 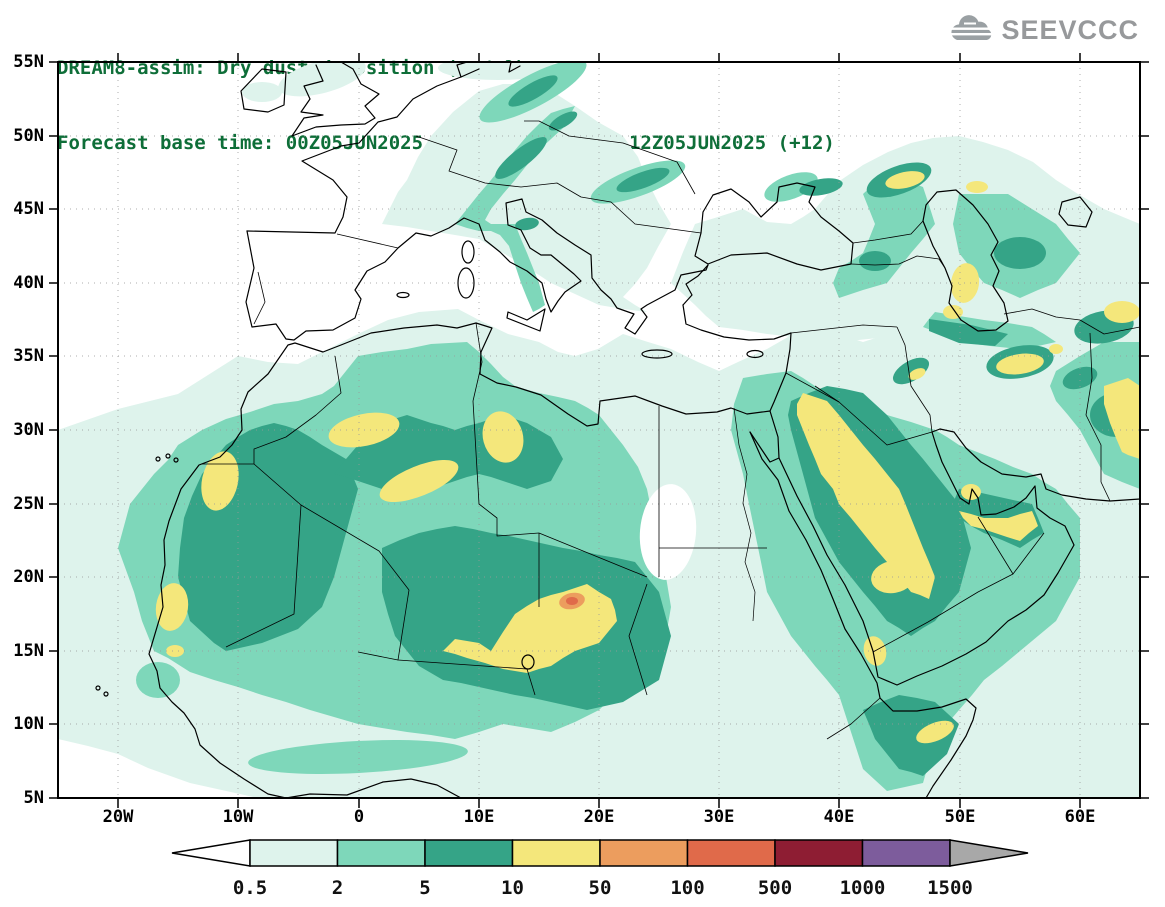 I want to click on lat-label: 35N, so click(x=28, y=356).